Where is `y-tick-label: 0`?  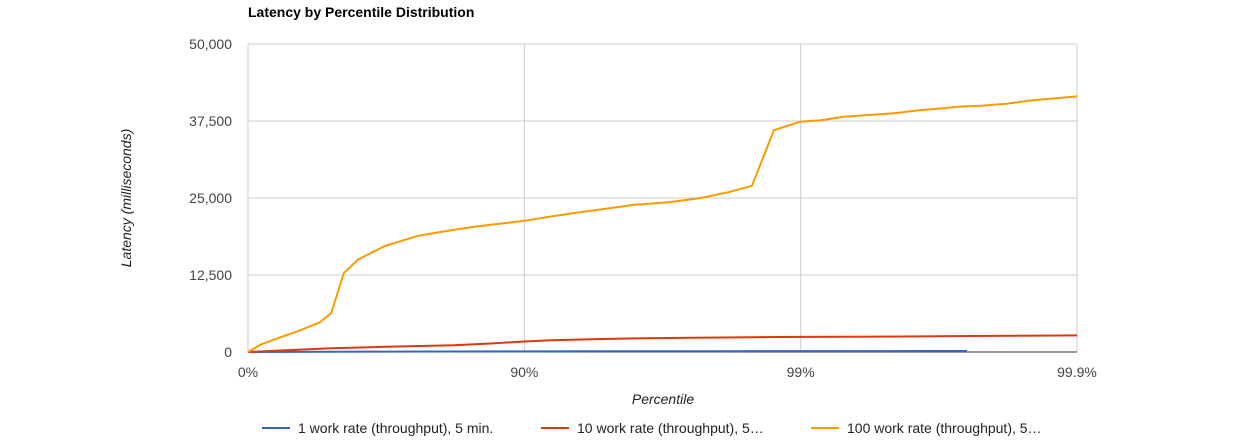
y-tick-label: 0 is located at coordinates (228, 352).